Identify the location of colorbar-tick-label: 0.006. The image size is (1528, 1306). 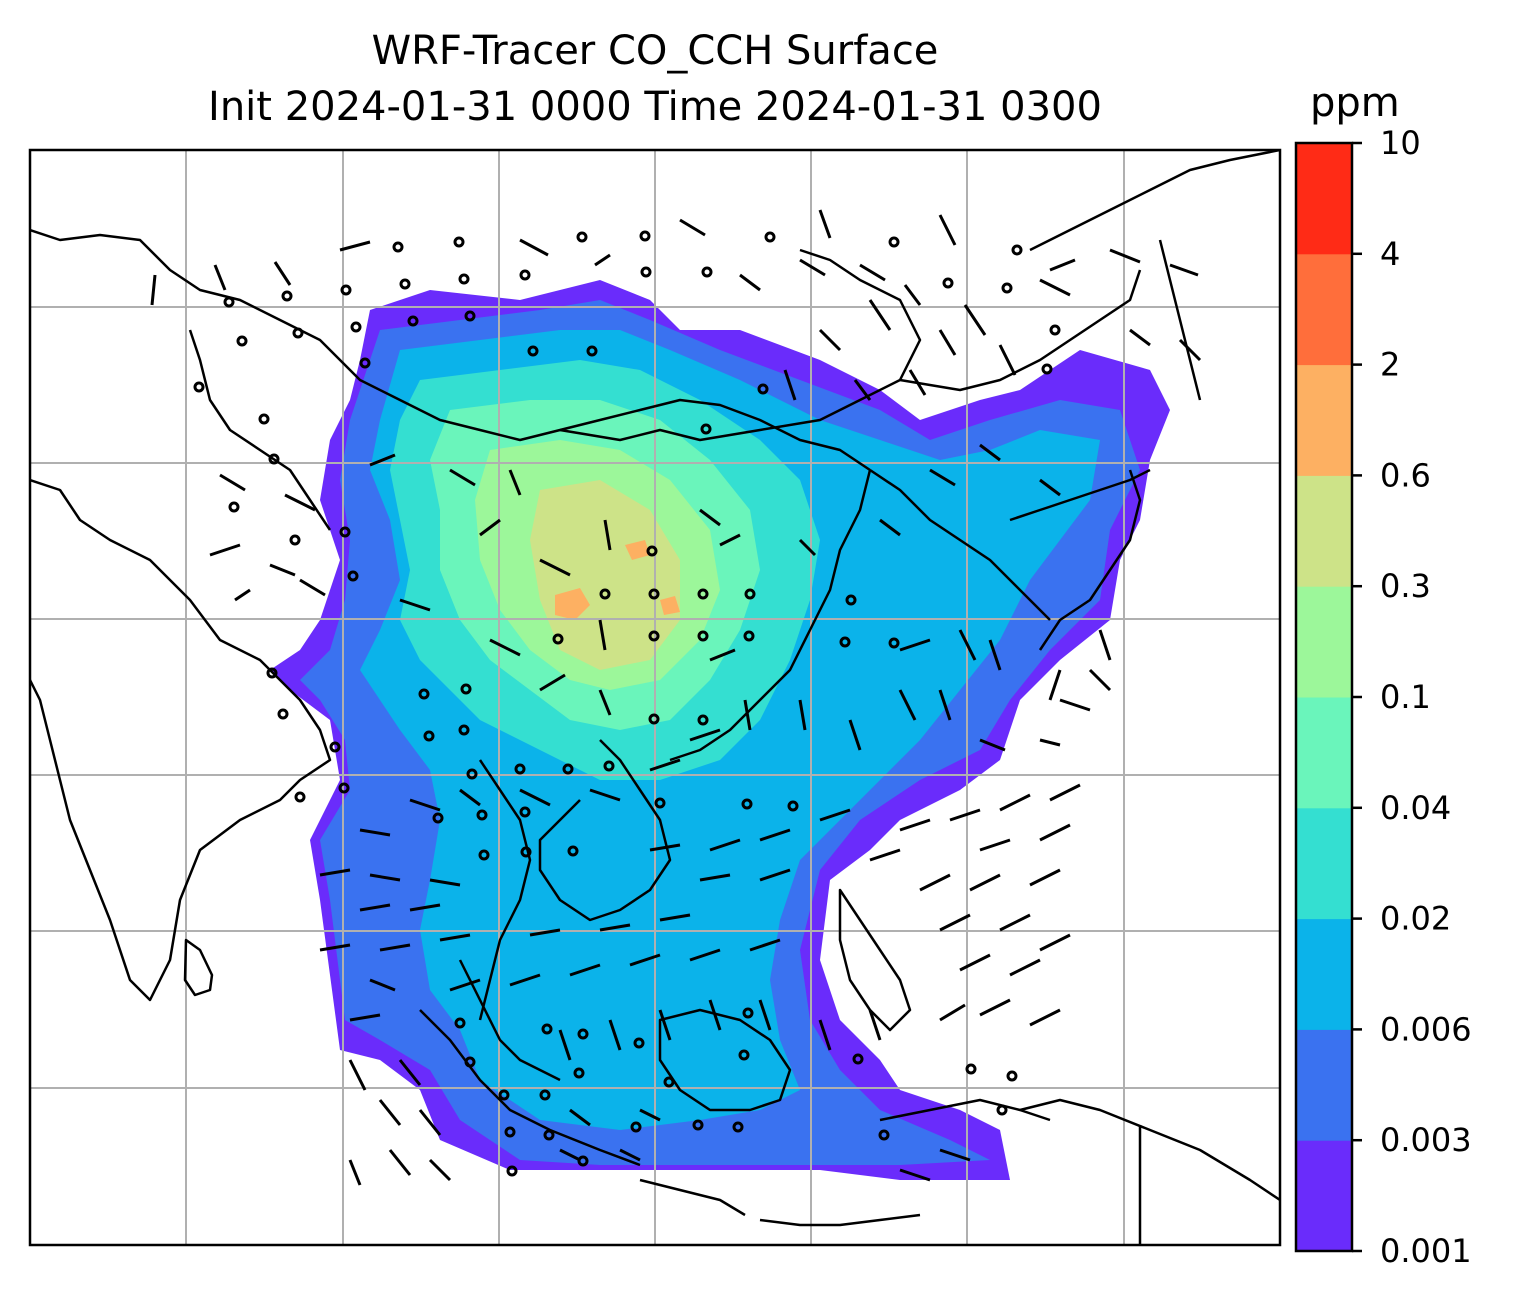
(1426, 1029).